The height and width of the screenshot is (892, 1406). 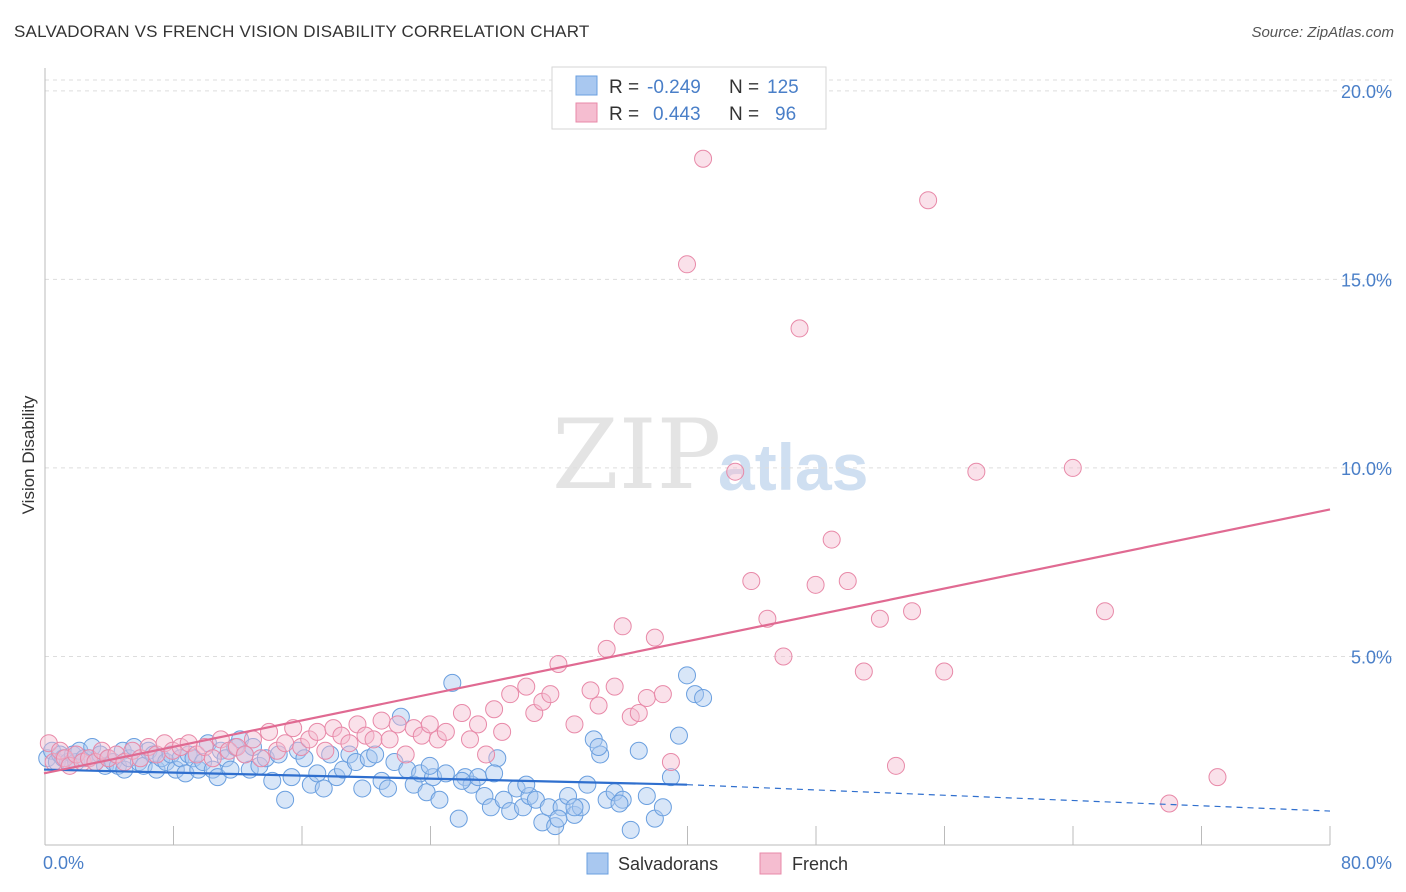 What do you see at coordinates (636, 455) in the screenshot?
I see `watermark-zip: ZIP` at bounding box center [636, 455].